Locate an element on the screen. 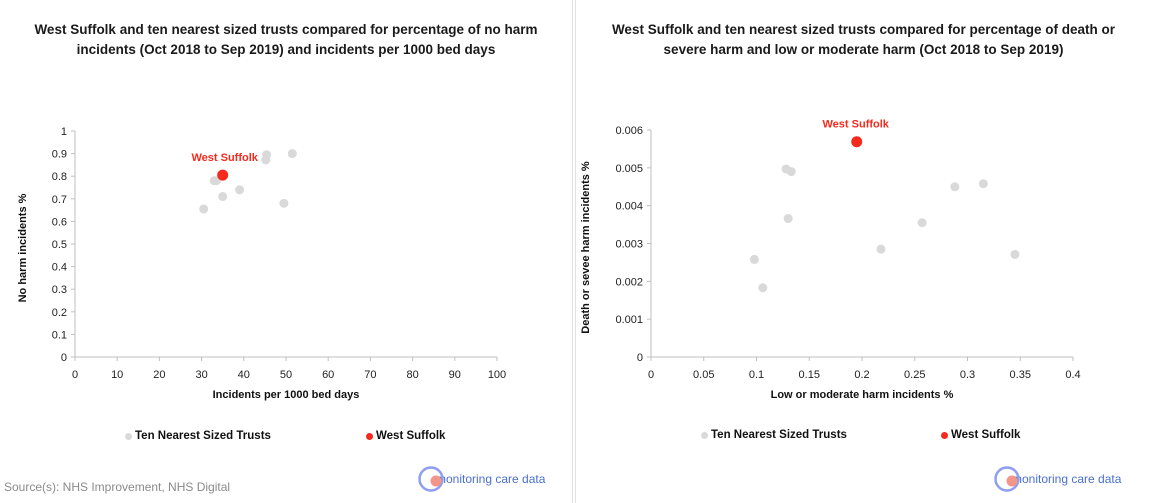 This screenshot has height=503, width=1150. y-tick-label: 0.9 is located at coordinates (59, 155).